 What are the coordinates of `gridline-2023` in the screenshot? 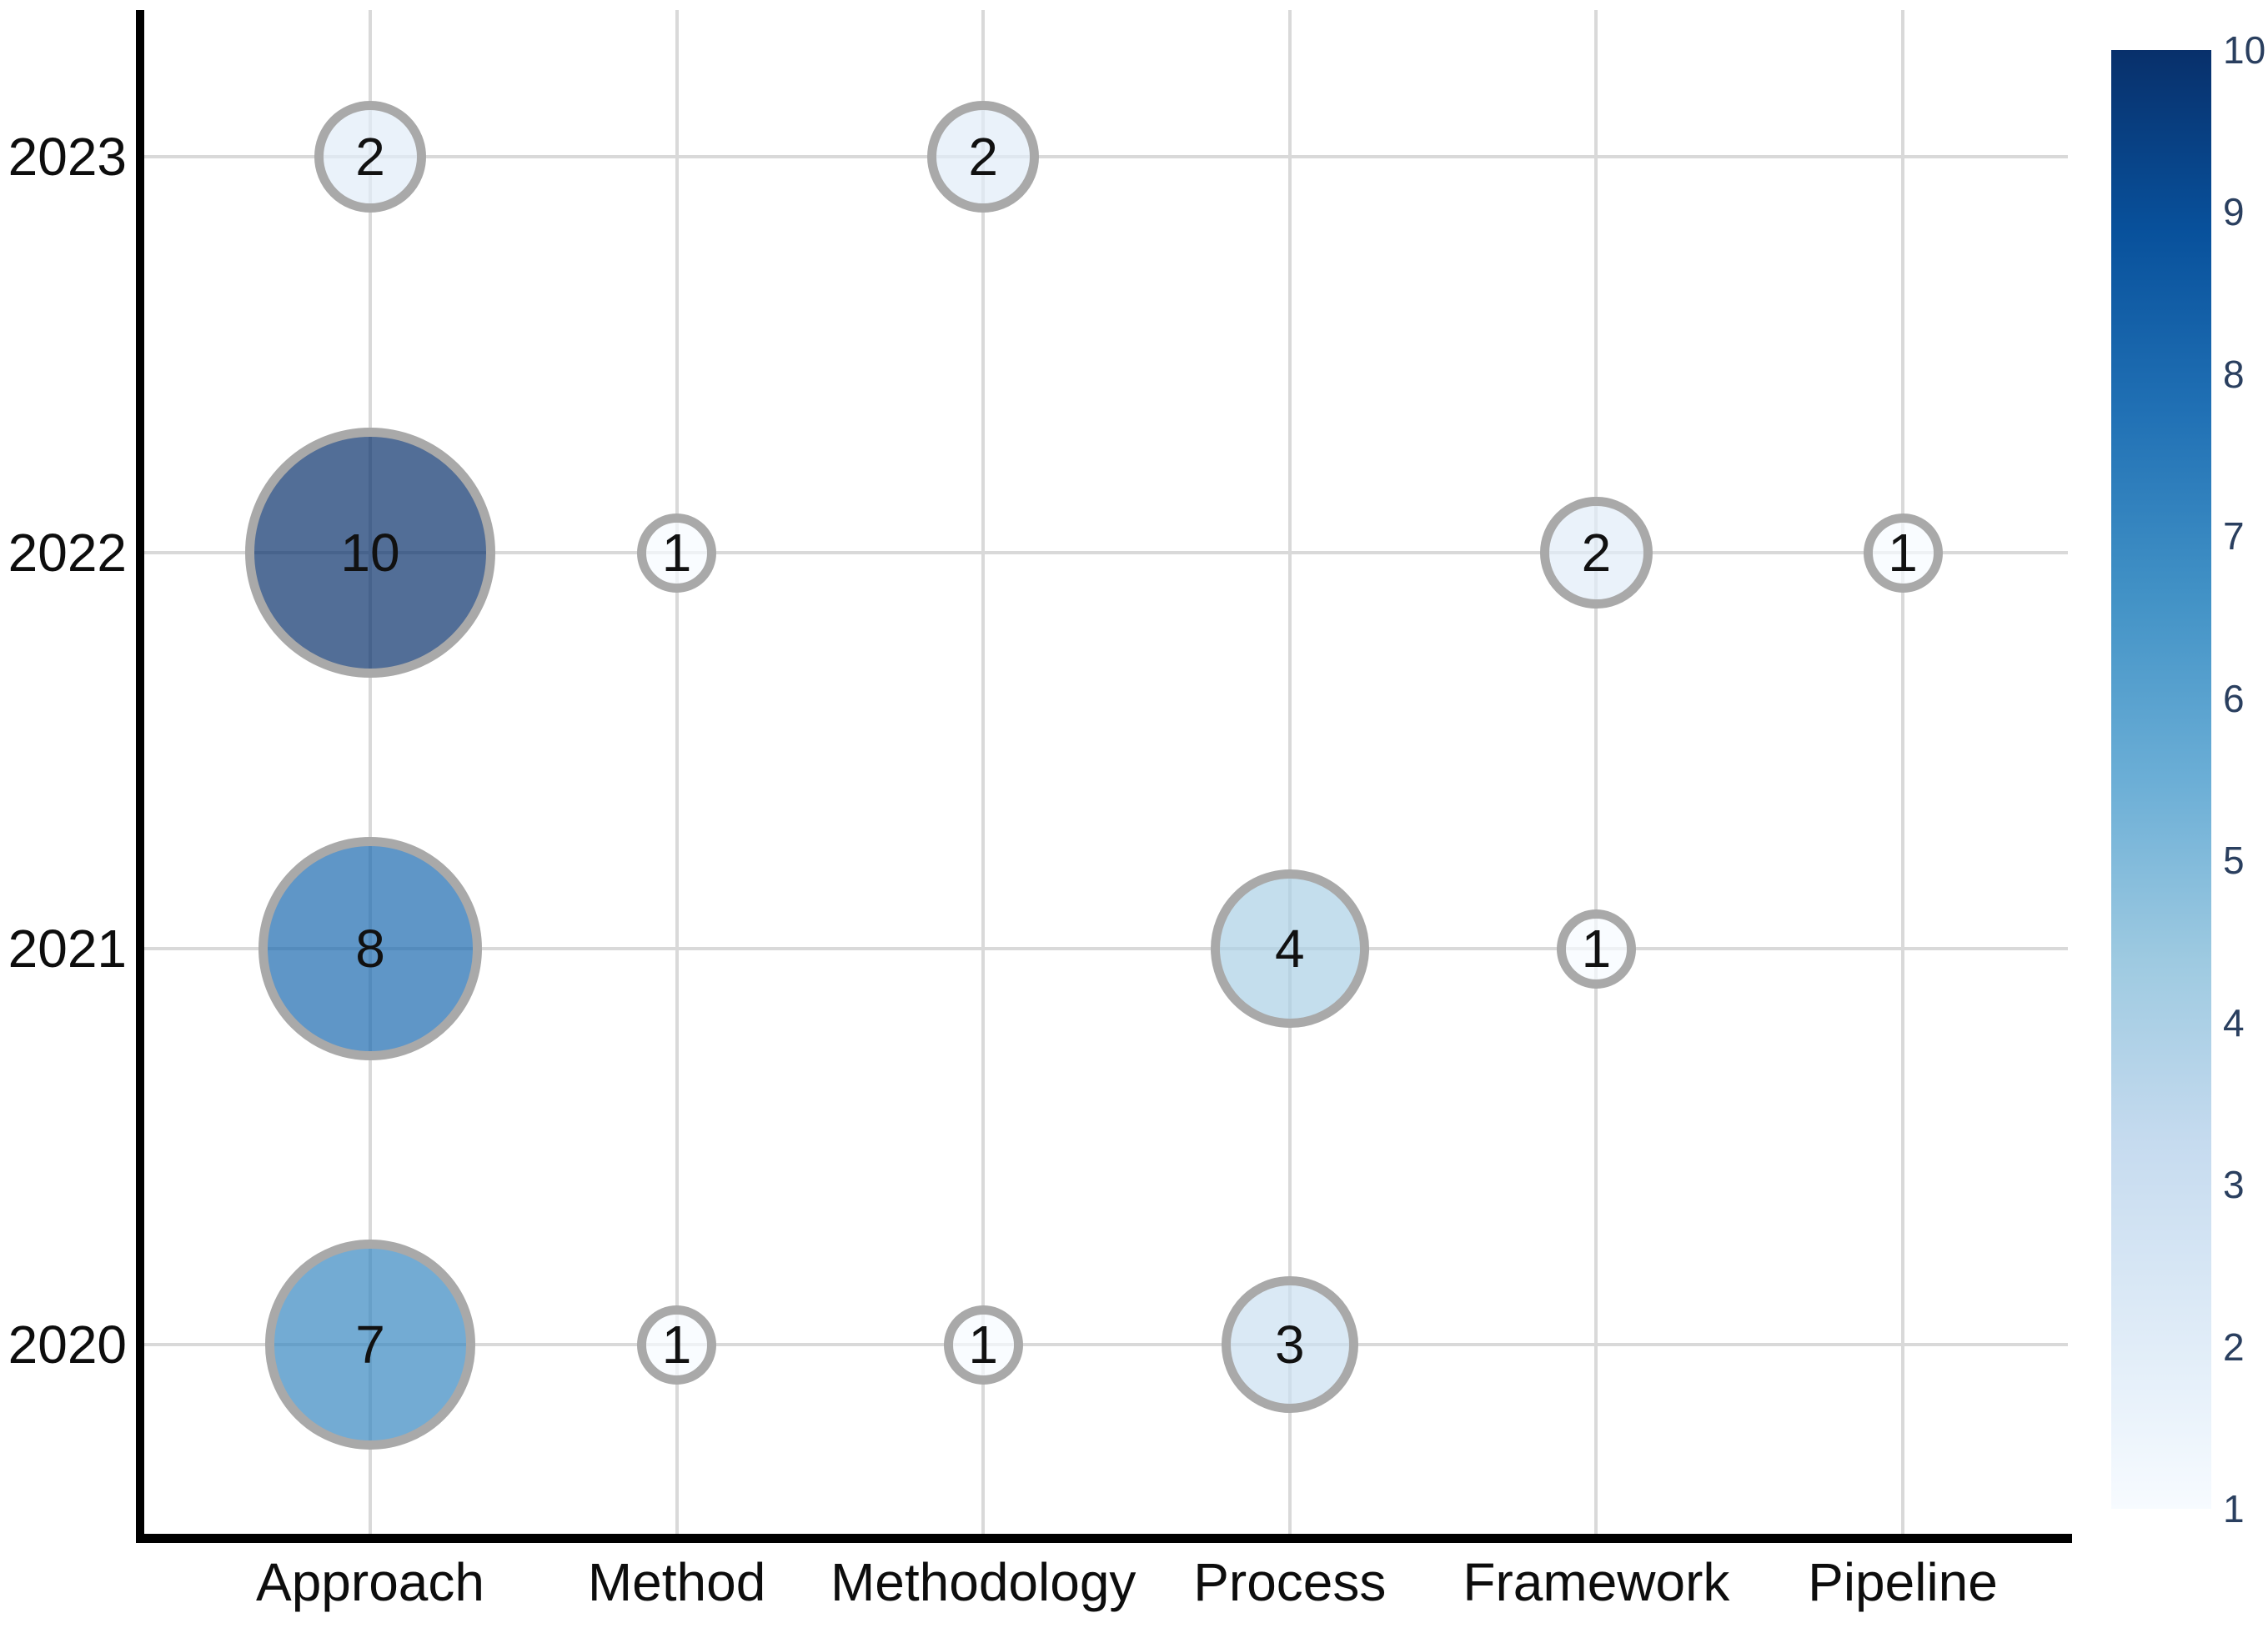 It's located at (1104, 156).